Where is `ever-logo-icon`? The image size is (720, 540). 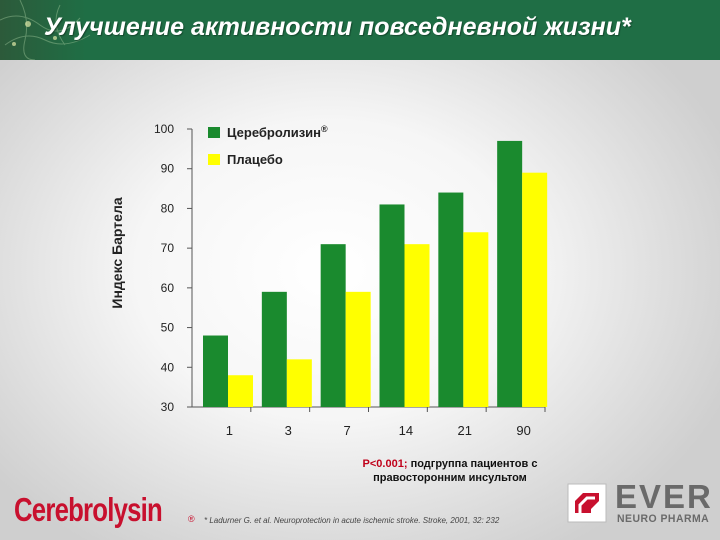
ever-logo-icon is located at coordinates (587, 503).